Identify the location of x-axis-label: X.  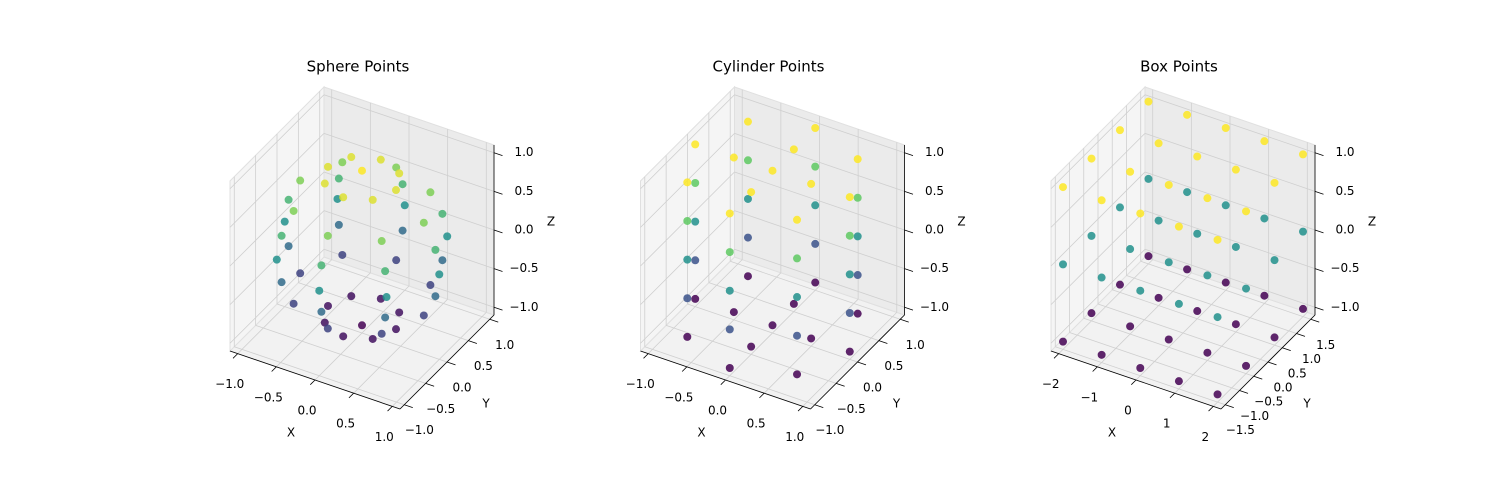
(701, 433).